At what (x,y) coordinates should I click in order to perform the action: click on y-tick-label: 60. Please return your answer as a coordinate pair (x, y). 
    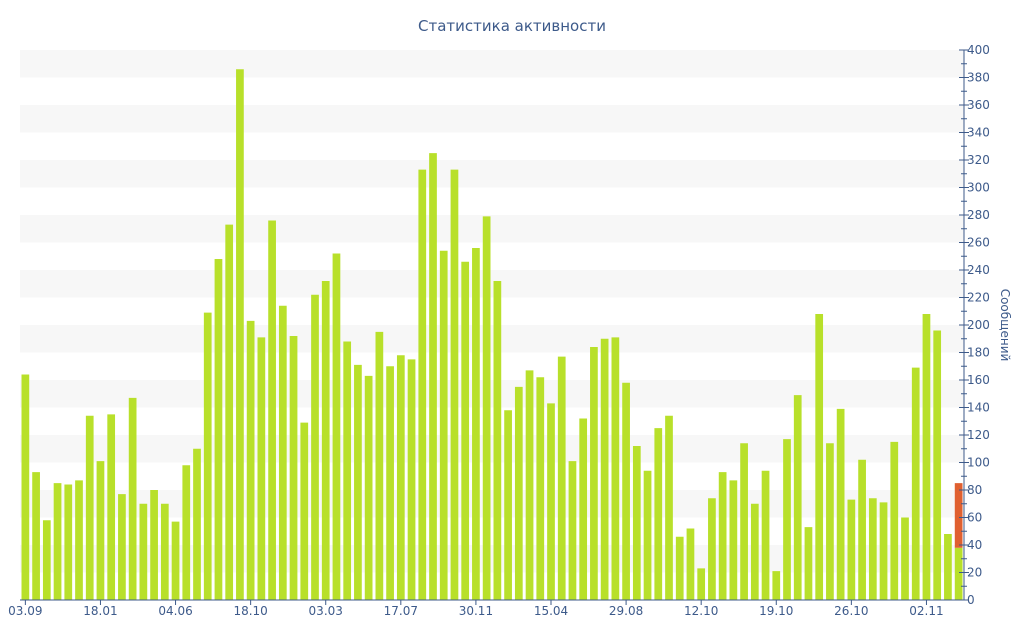
    Looking at the image, I should click on (974, 518).